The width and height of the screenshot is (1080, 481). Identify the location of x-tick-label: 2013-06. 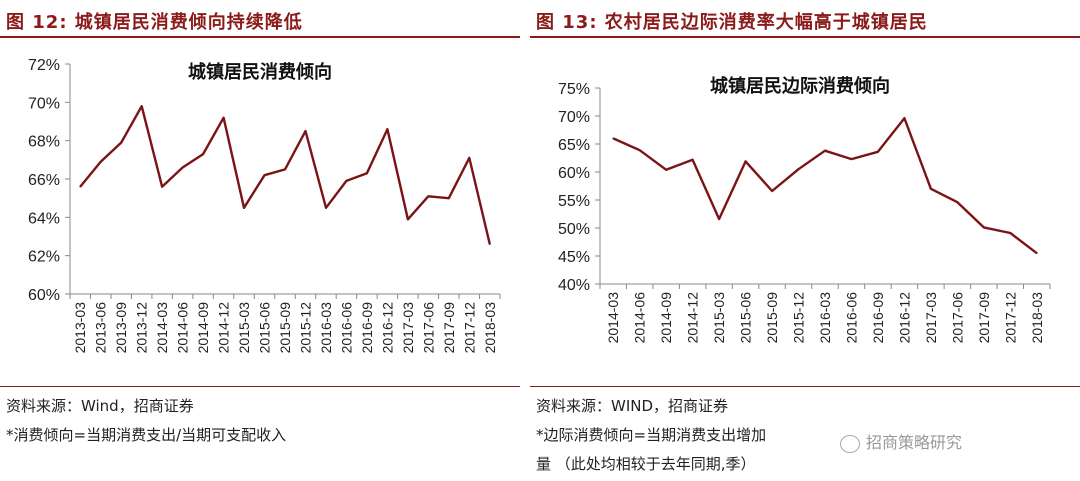
(101, 328).